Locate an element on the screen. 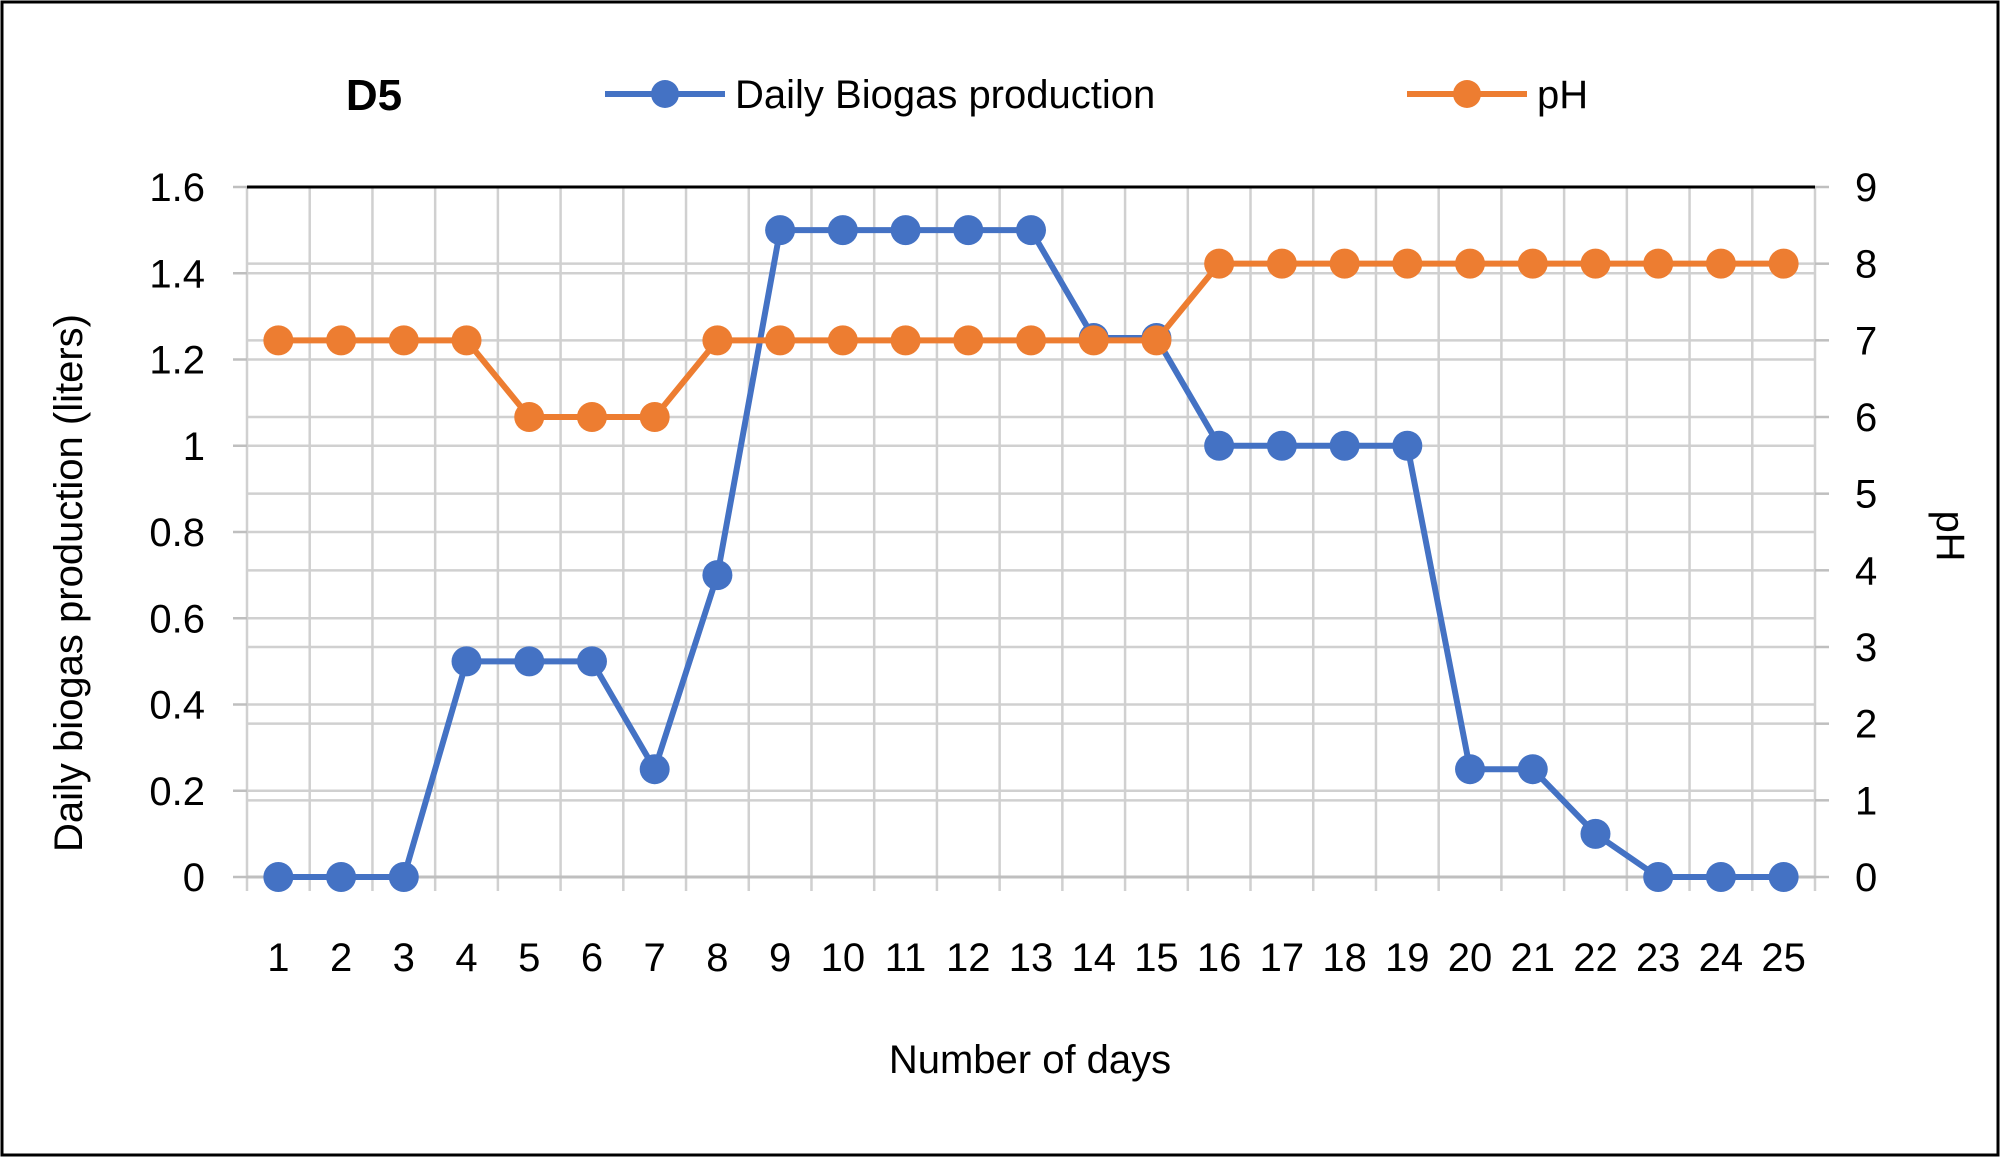  y2-tick-label: 3 is located at coordinates (1866, 648).